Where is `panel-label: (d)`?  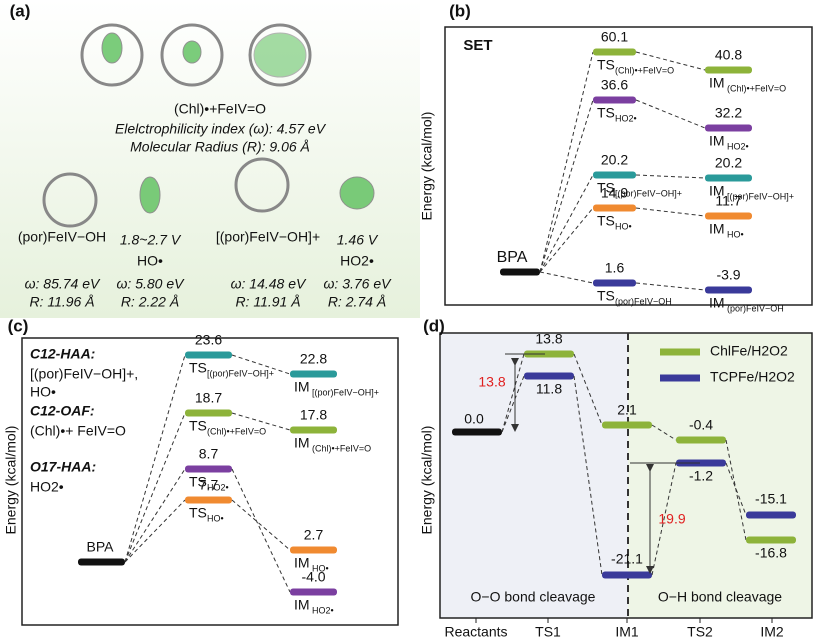 panel-label: (d) is located at coordinates (434, 325).